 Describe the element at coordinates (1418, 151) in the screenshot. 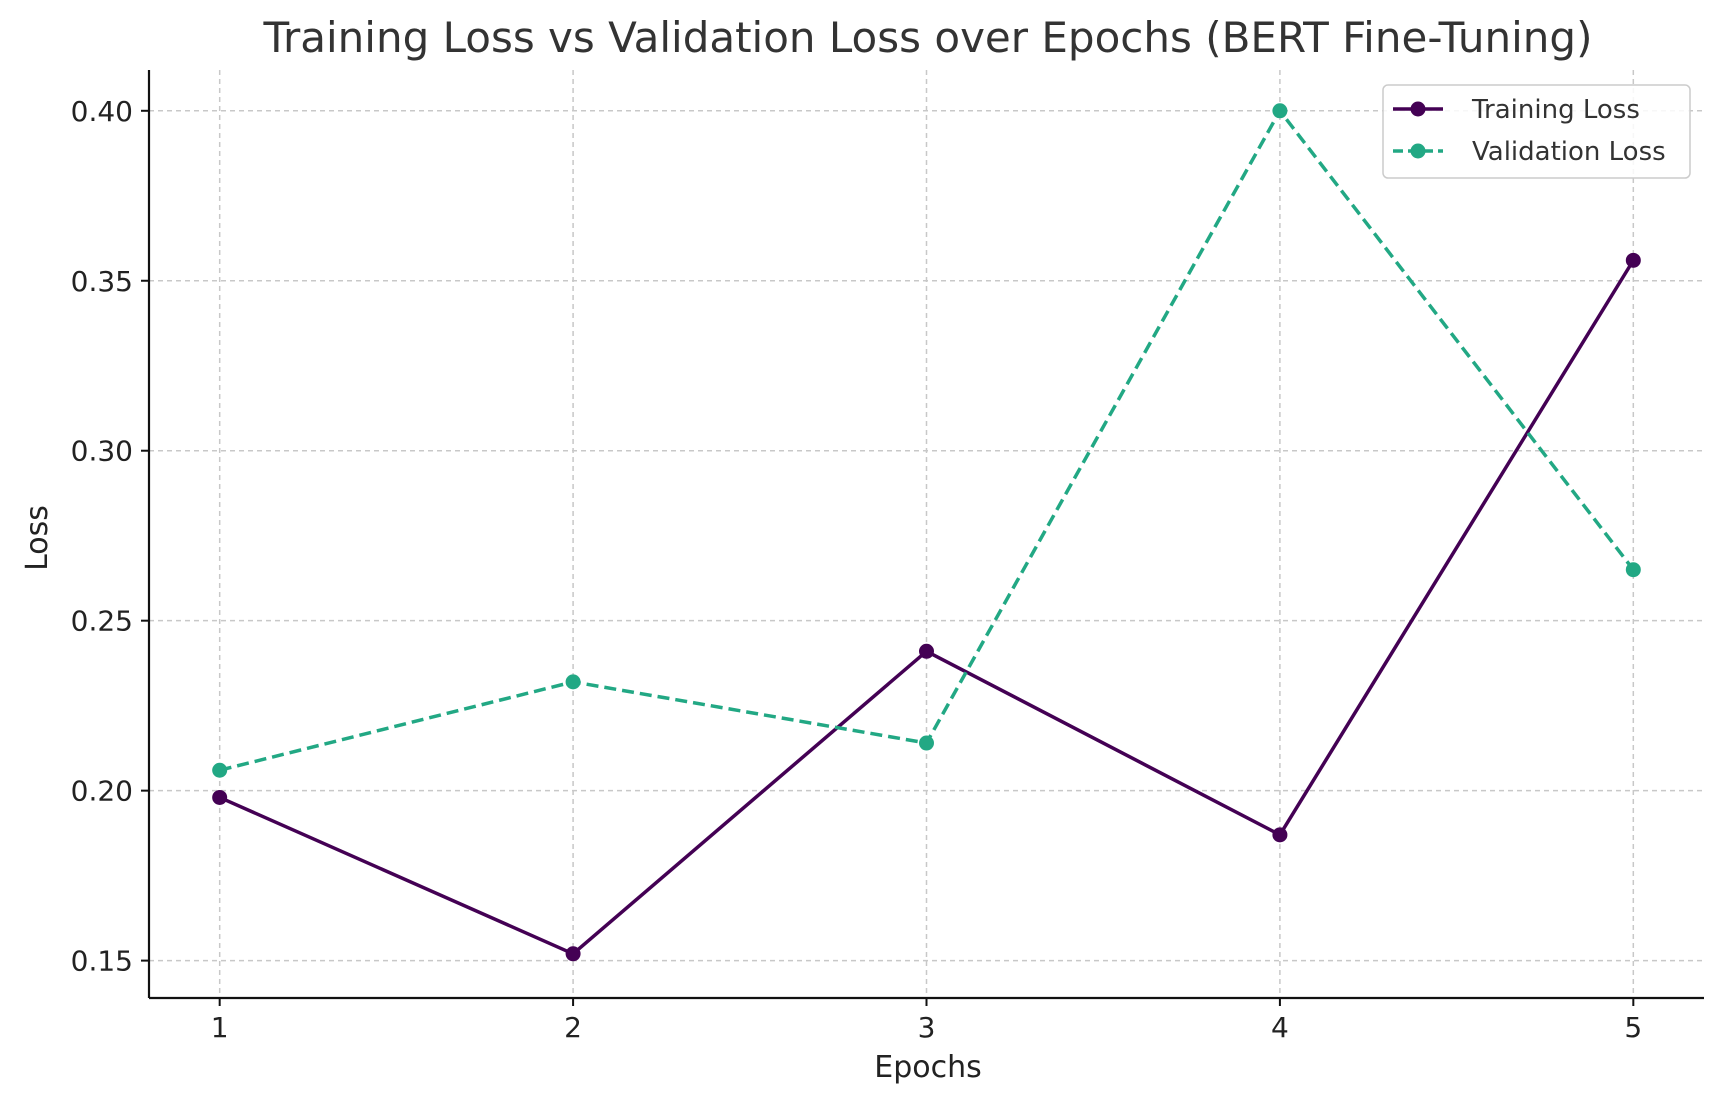

I see `validation-loss-legend-marker` at that location.